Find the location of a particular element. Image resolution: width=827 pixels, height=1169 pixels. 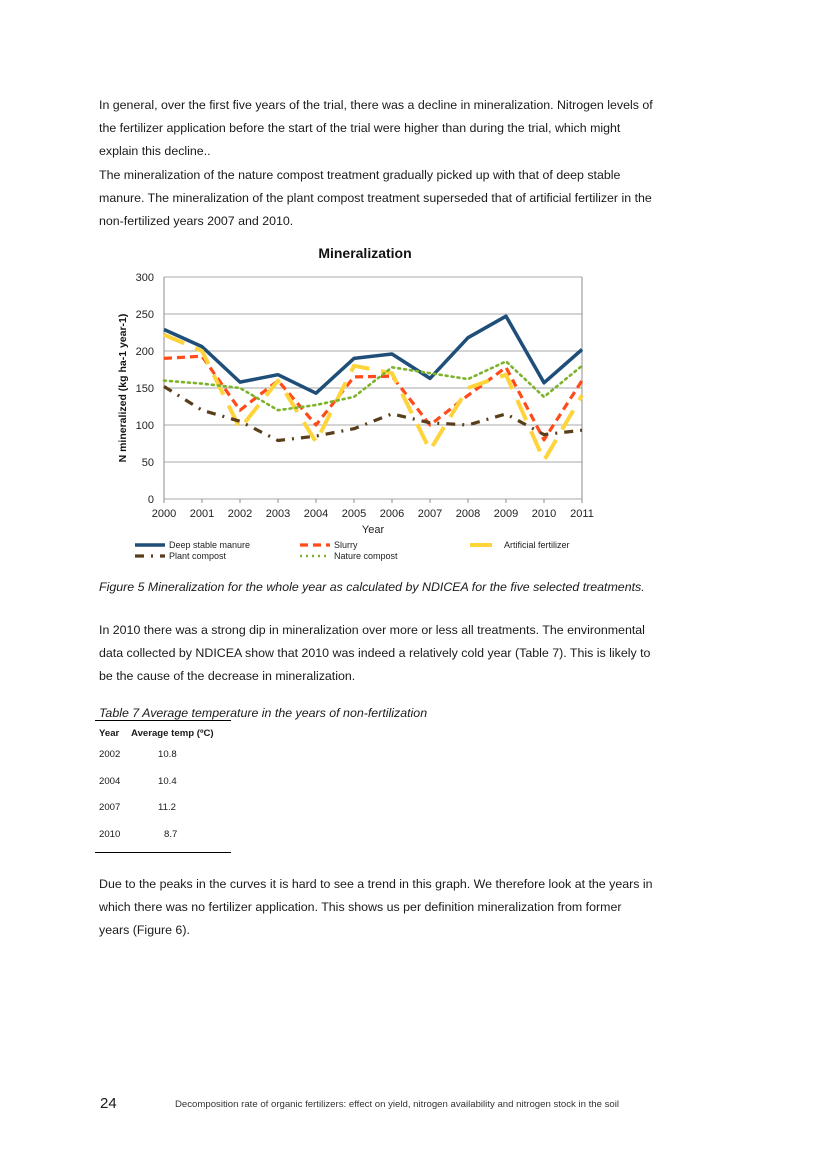

x-tick-label: 2005 is located at coordinates (354, 514).